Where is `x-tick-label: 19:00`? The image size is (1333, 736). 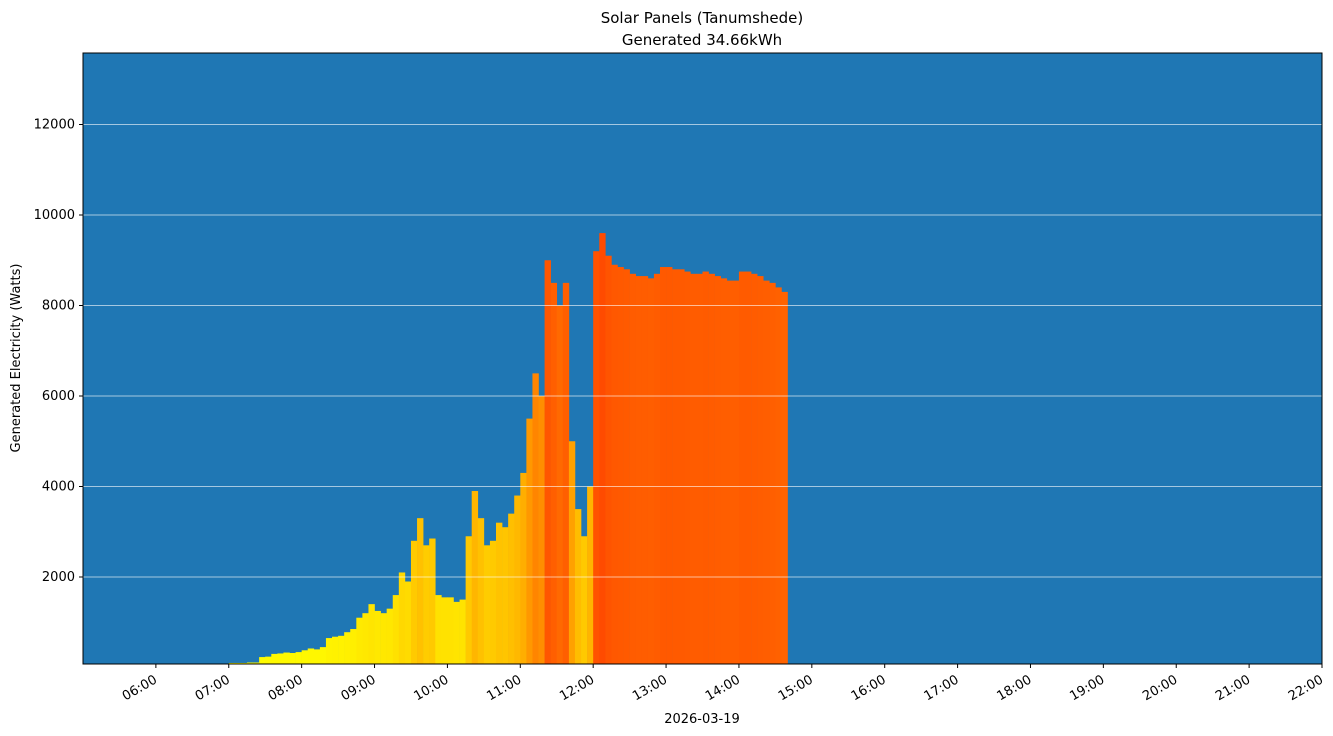 x-tick-label: 19:00 is located at coordinates (1087, 688).